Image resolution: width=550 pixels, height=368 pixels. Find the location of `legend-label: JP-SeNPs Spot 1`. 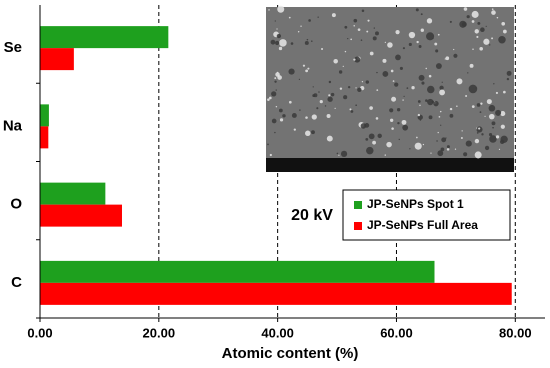

legend-label: JP-SeNPs Spot 1 is located at coordinates (415, 204).